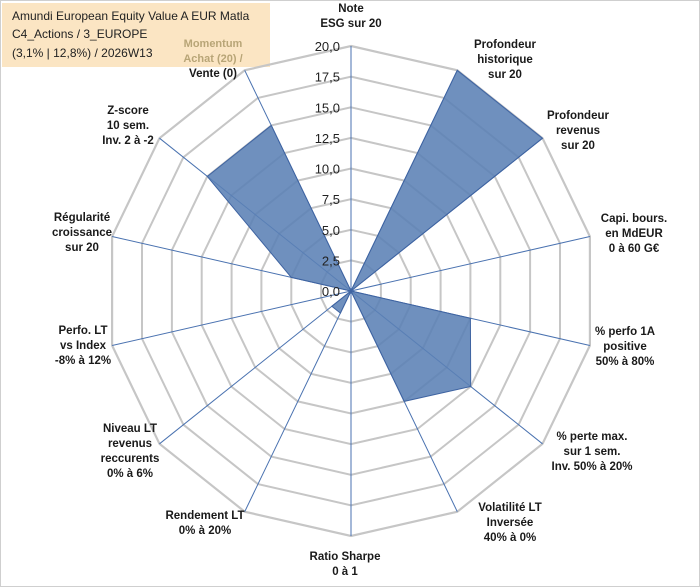 Image resolution: width=700 pixels, height=587 pixels. Describe the element at coordinates (510, 538) in the screenshot. I see `axis-label-line: 40% à 0%` at that location.